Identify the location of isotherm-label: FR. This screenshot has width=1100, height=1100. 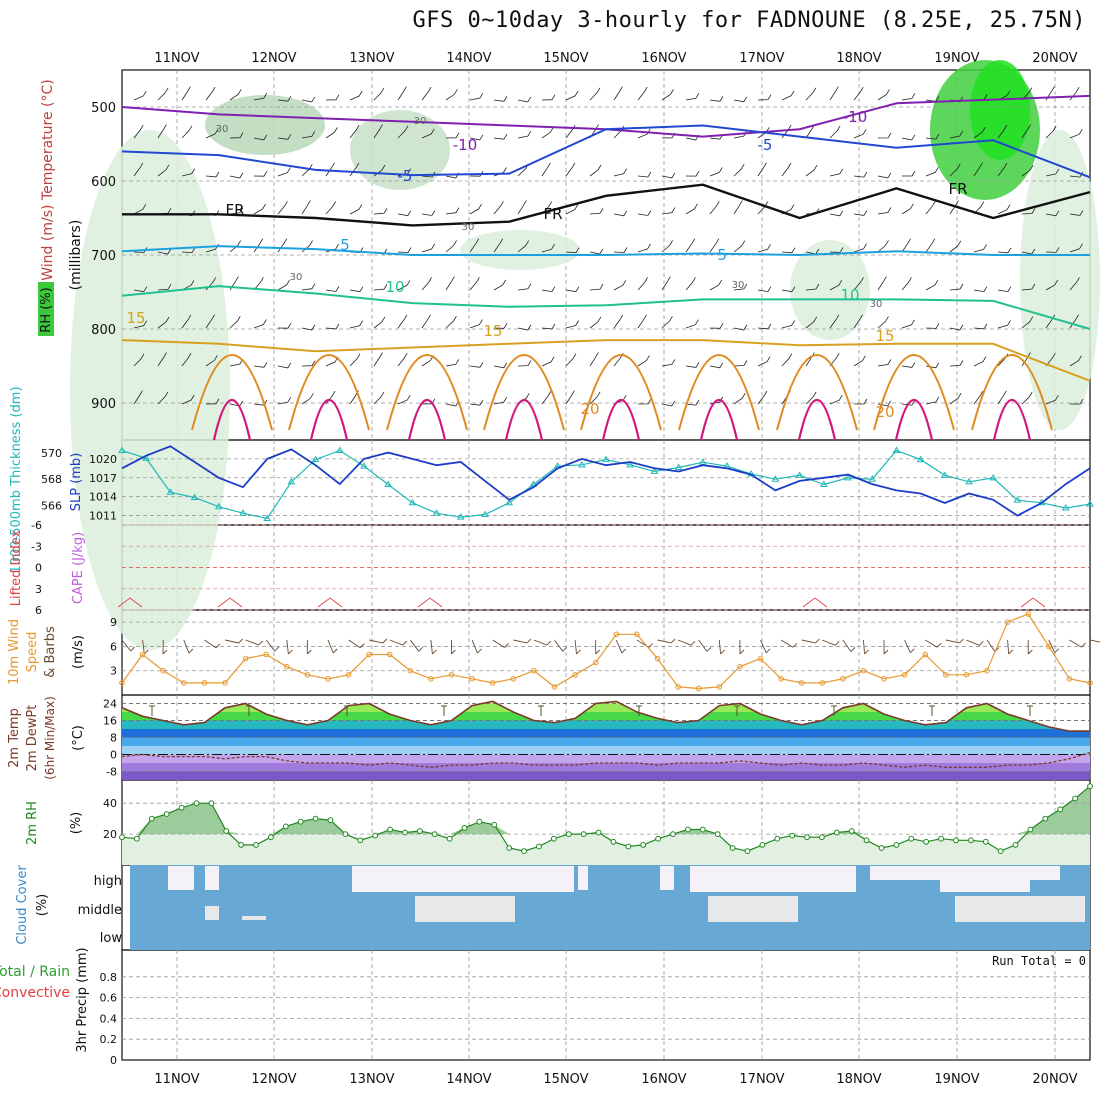
(552, 214).